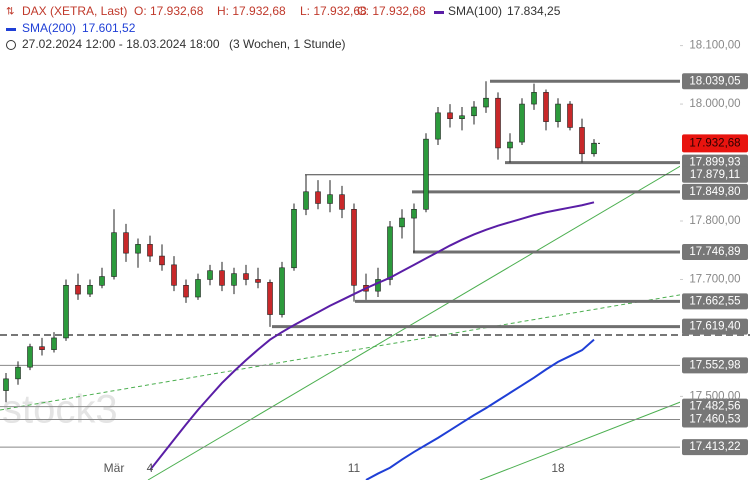 Image resolution: width=750 pixels, height=480 pixels. I want to click on y-tick-label: 17.700,00, so click(714, 279).